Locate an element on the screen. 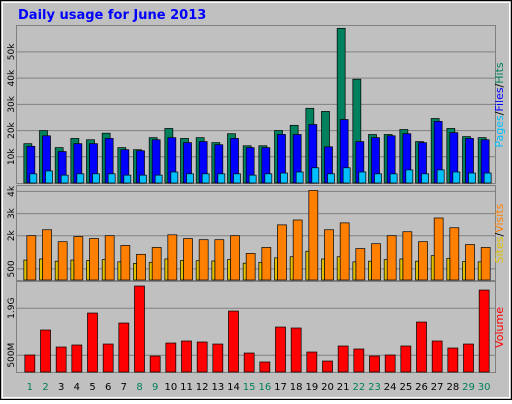  x-tick-label: 16 is located at coordinates (264, 387).